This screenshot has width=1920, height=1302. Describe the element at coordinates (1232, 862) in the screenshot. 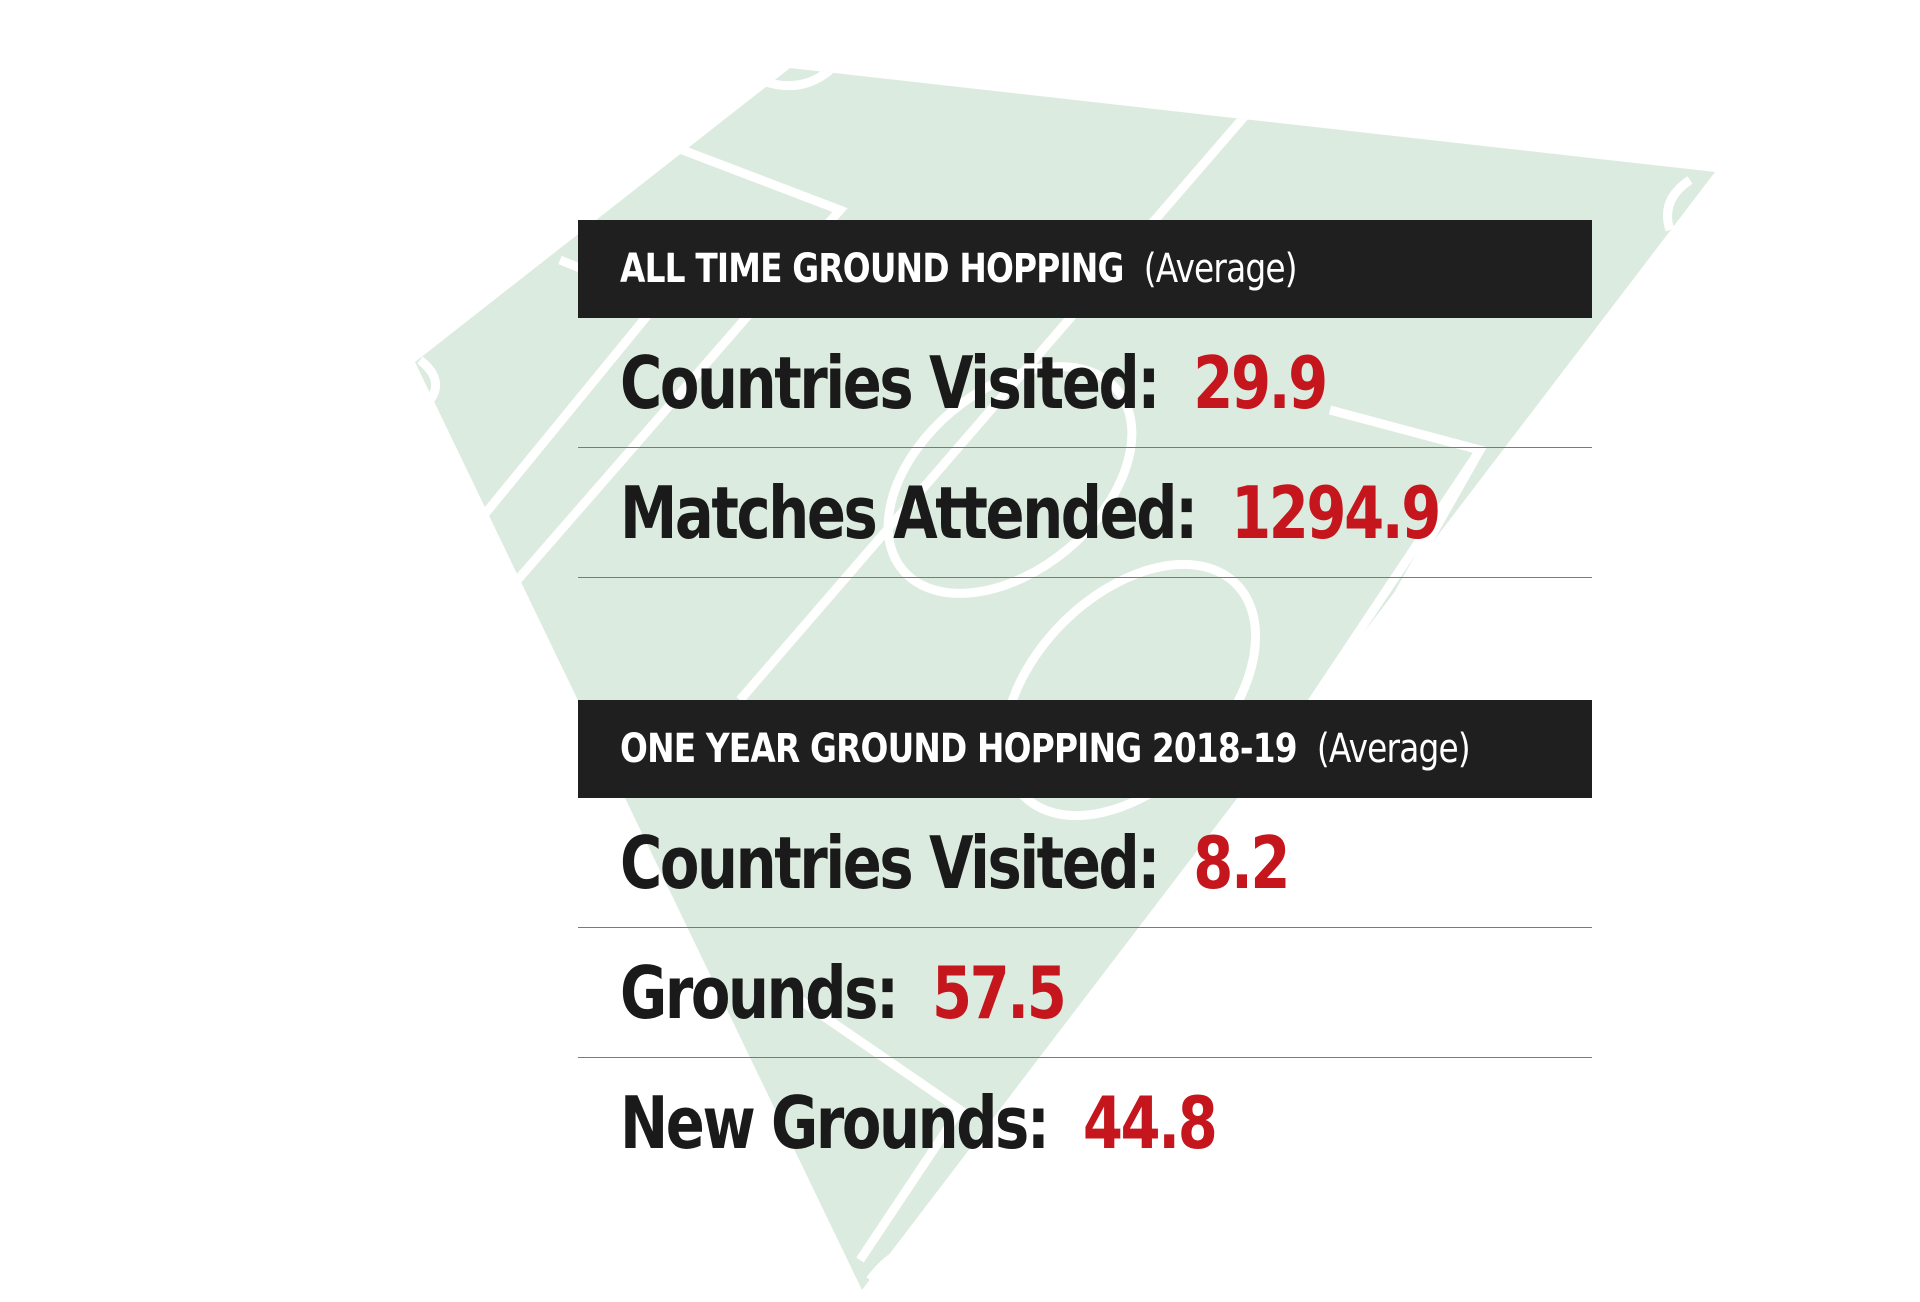

I see `stat-value: 8.2` at that location.